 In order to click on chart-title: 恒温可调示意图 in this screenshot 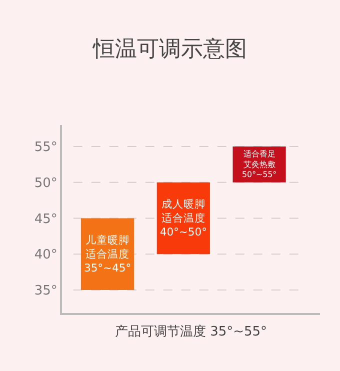, I will do `click(169, 49)`.